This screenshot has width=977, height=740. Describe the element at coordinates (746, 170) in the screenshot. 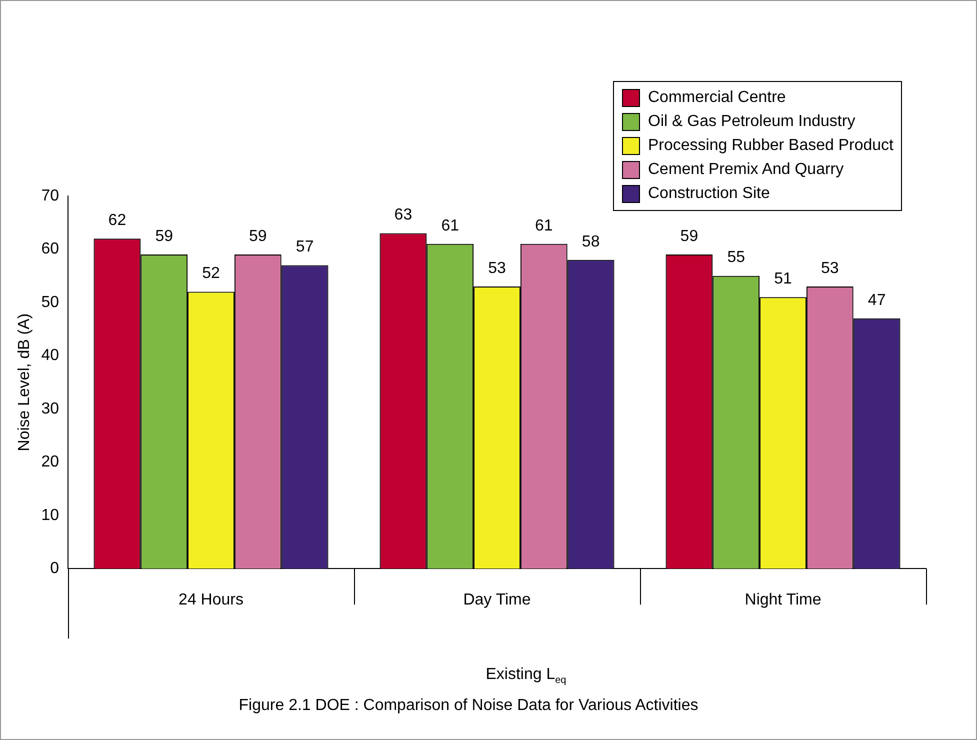

I see `legend-label: Cement Premix And Quarry` at that location.